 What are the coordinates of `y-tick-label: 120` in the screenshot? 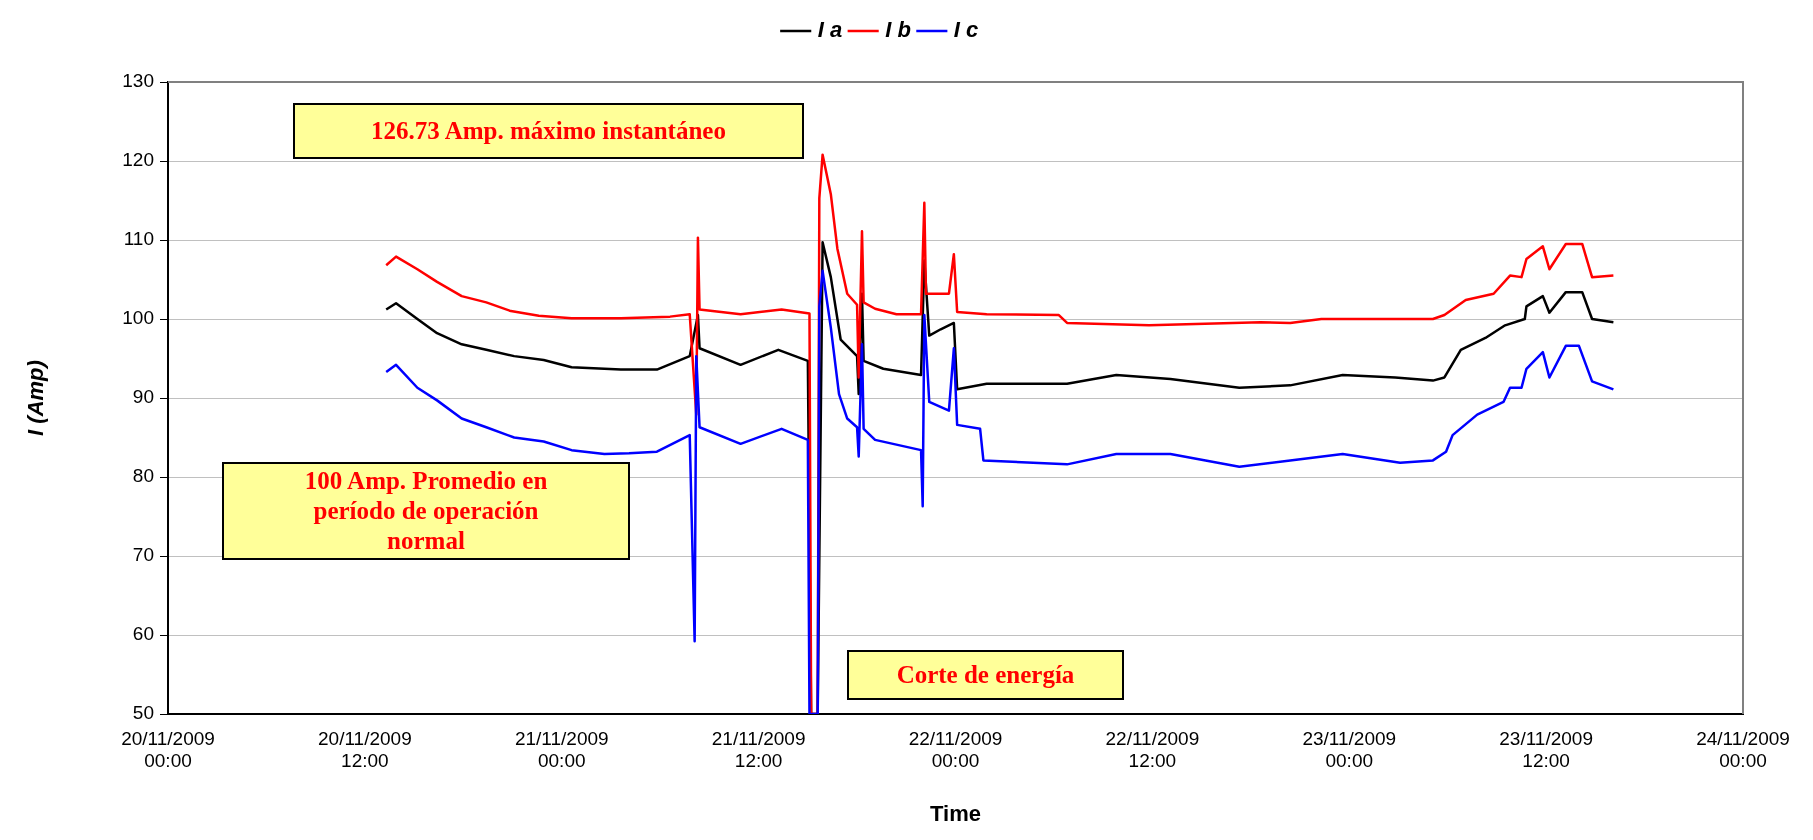 It's located at (138, 160).